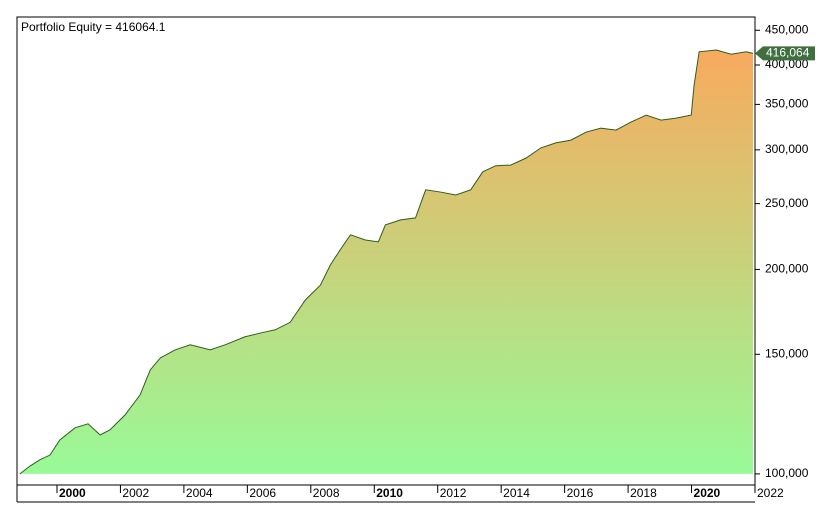 The width and height of the screenshot is (827, 516). What do you see at coordinates (643, 493) in the screenshot?
I see `x-tick-label: 2018` at bounding box center [643, 493].